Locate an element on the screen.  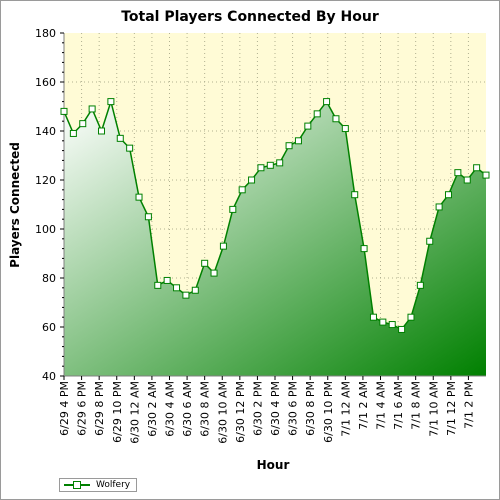
y-tick-label: 100 is located at coordinates (45, 229).